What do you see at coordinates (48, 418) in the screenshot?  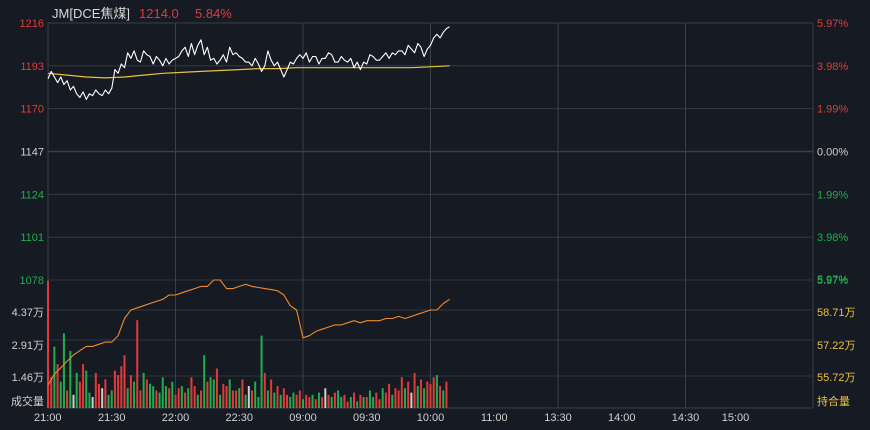 I see `x-tick-label: 21:00` at bounding box center [48, 418].